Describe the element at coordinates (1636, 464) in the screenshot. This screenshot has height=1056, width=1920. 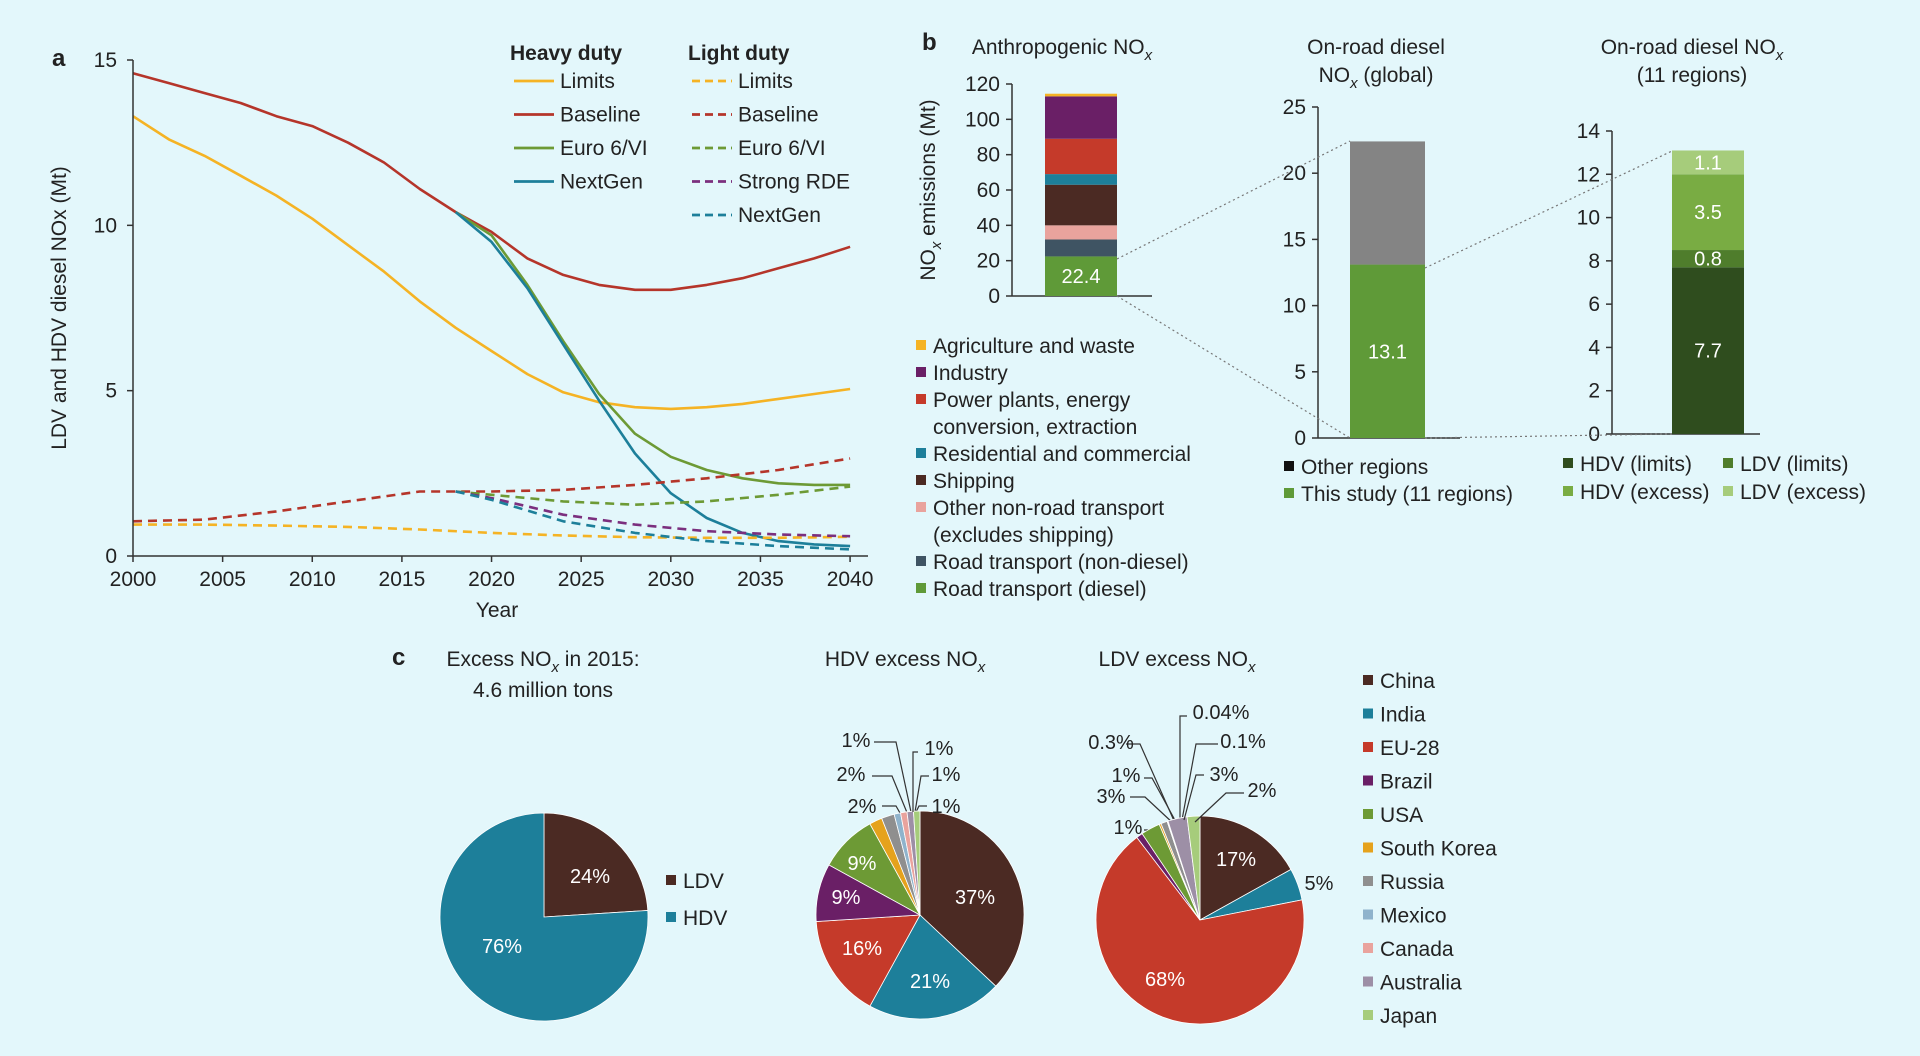
I see `legend-label-hdv-limits: HDV (limits)` at that location.